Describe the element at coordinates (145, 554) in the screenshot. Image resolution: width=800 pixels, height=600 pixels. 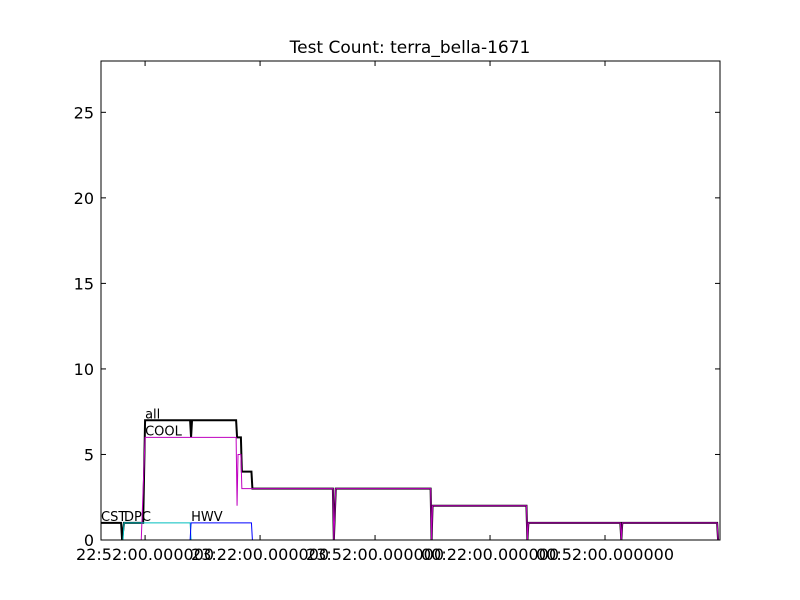
I see `x-tick-label: 22:52:00.000000` at that location.